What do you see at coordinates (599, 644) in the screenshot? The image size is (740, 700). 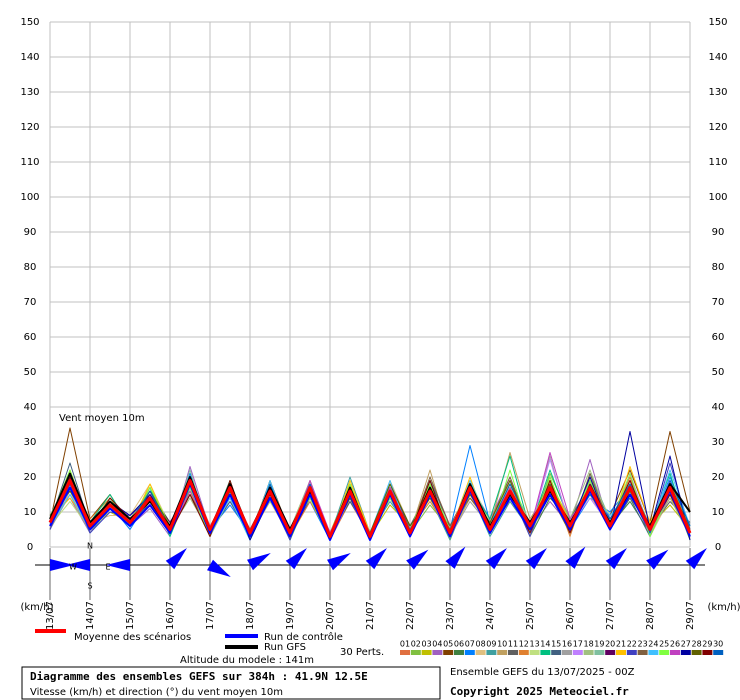 I see `legend-label: 19` at bounding box center [599, 644].